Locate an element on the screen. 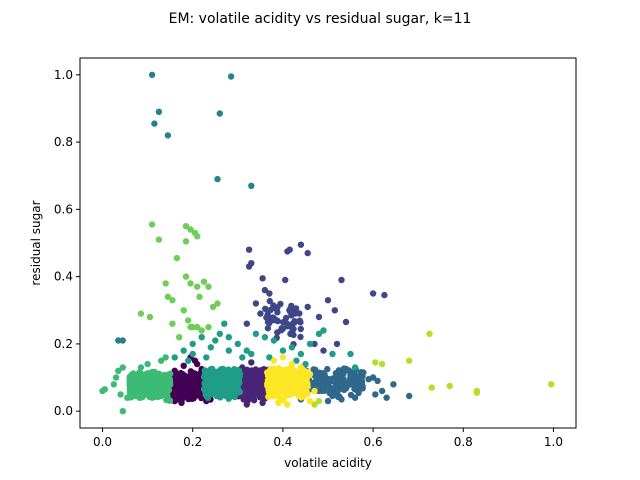 The height and width of the screenshot is (480, 640). y-tick-label: 0.6 is located at coordinates (63, 209).